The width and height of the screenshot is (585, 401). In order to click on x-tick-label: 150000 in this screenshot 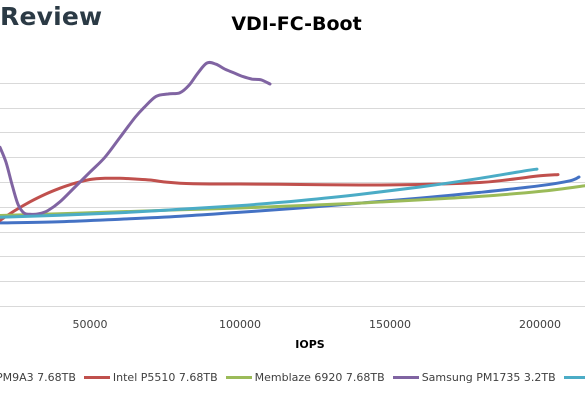, I will do `click(390, 324)`.